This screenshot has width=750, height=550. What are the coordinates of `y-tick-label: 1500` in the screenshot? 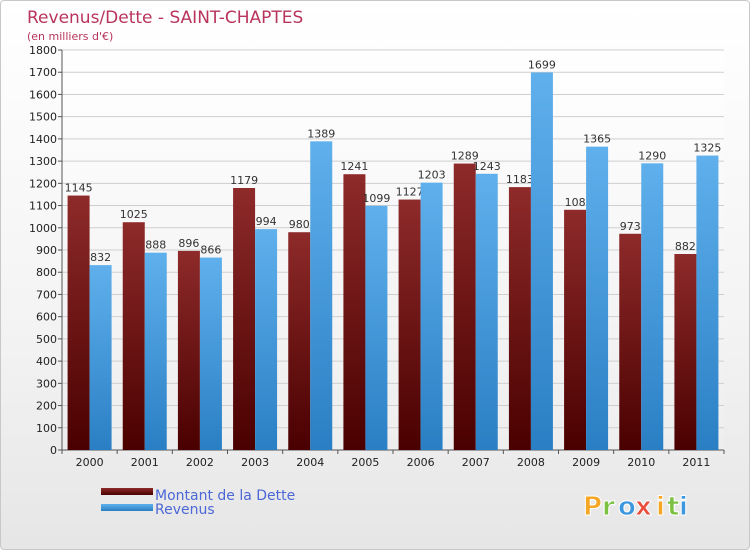 It's located at (43, 117).